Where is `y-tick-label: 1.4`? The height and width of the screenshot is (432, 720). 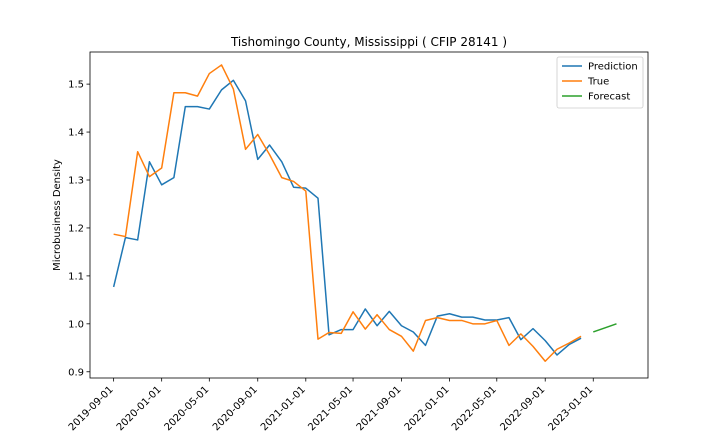
y-tick-label: 1.4 is located at coordinates (76, 133).